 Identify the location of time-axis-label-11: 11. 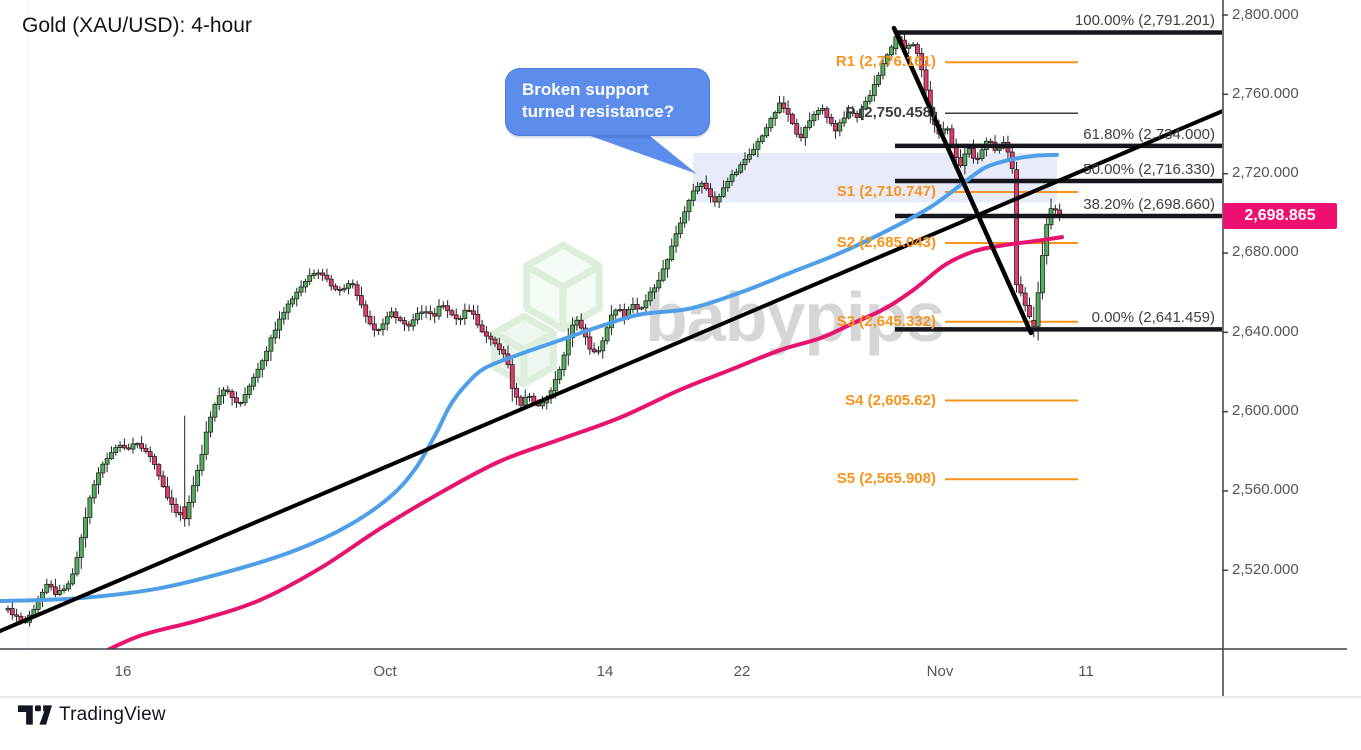
(1086, 671).